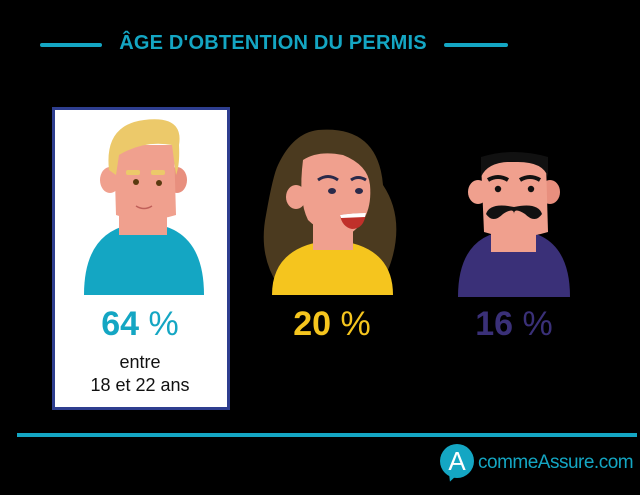 This screenshot has height=495, width=640. I want to click on percent-young-men: 64 %, so click(140, 324).